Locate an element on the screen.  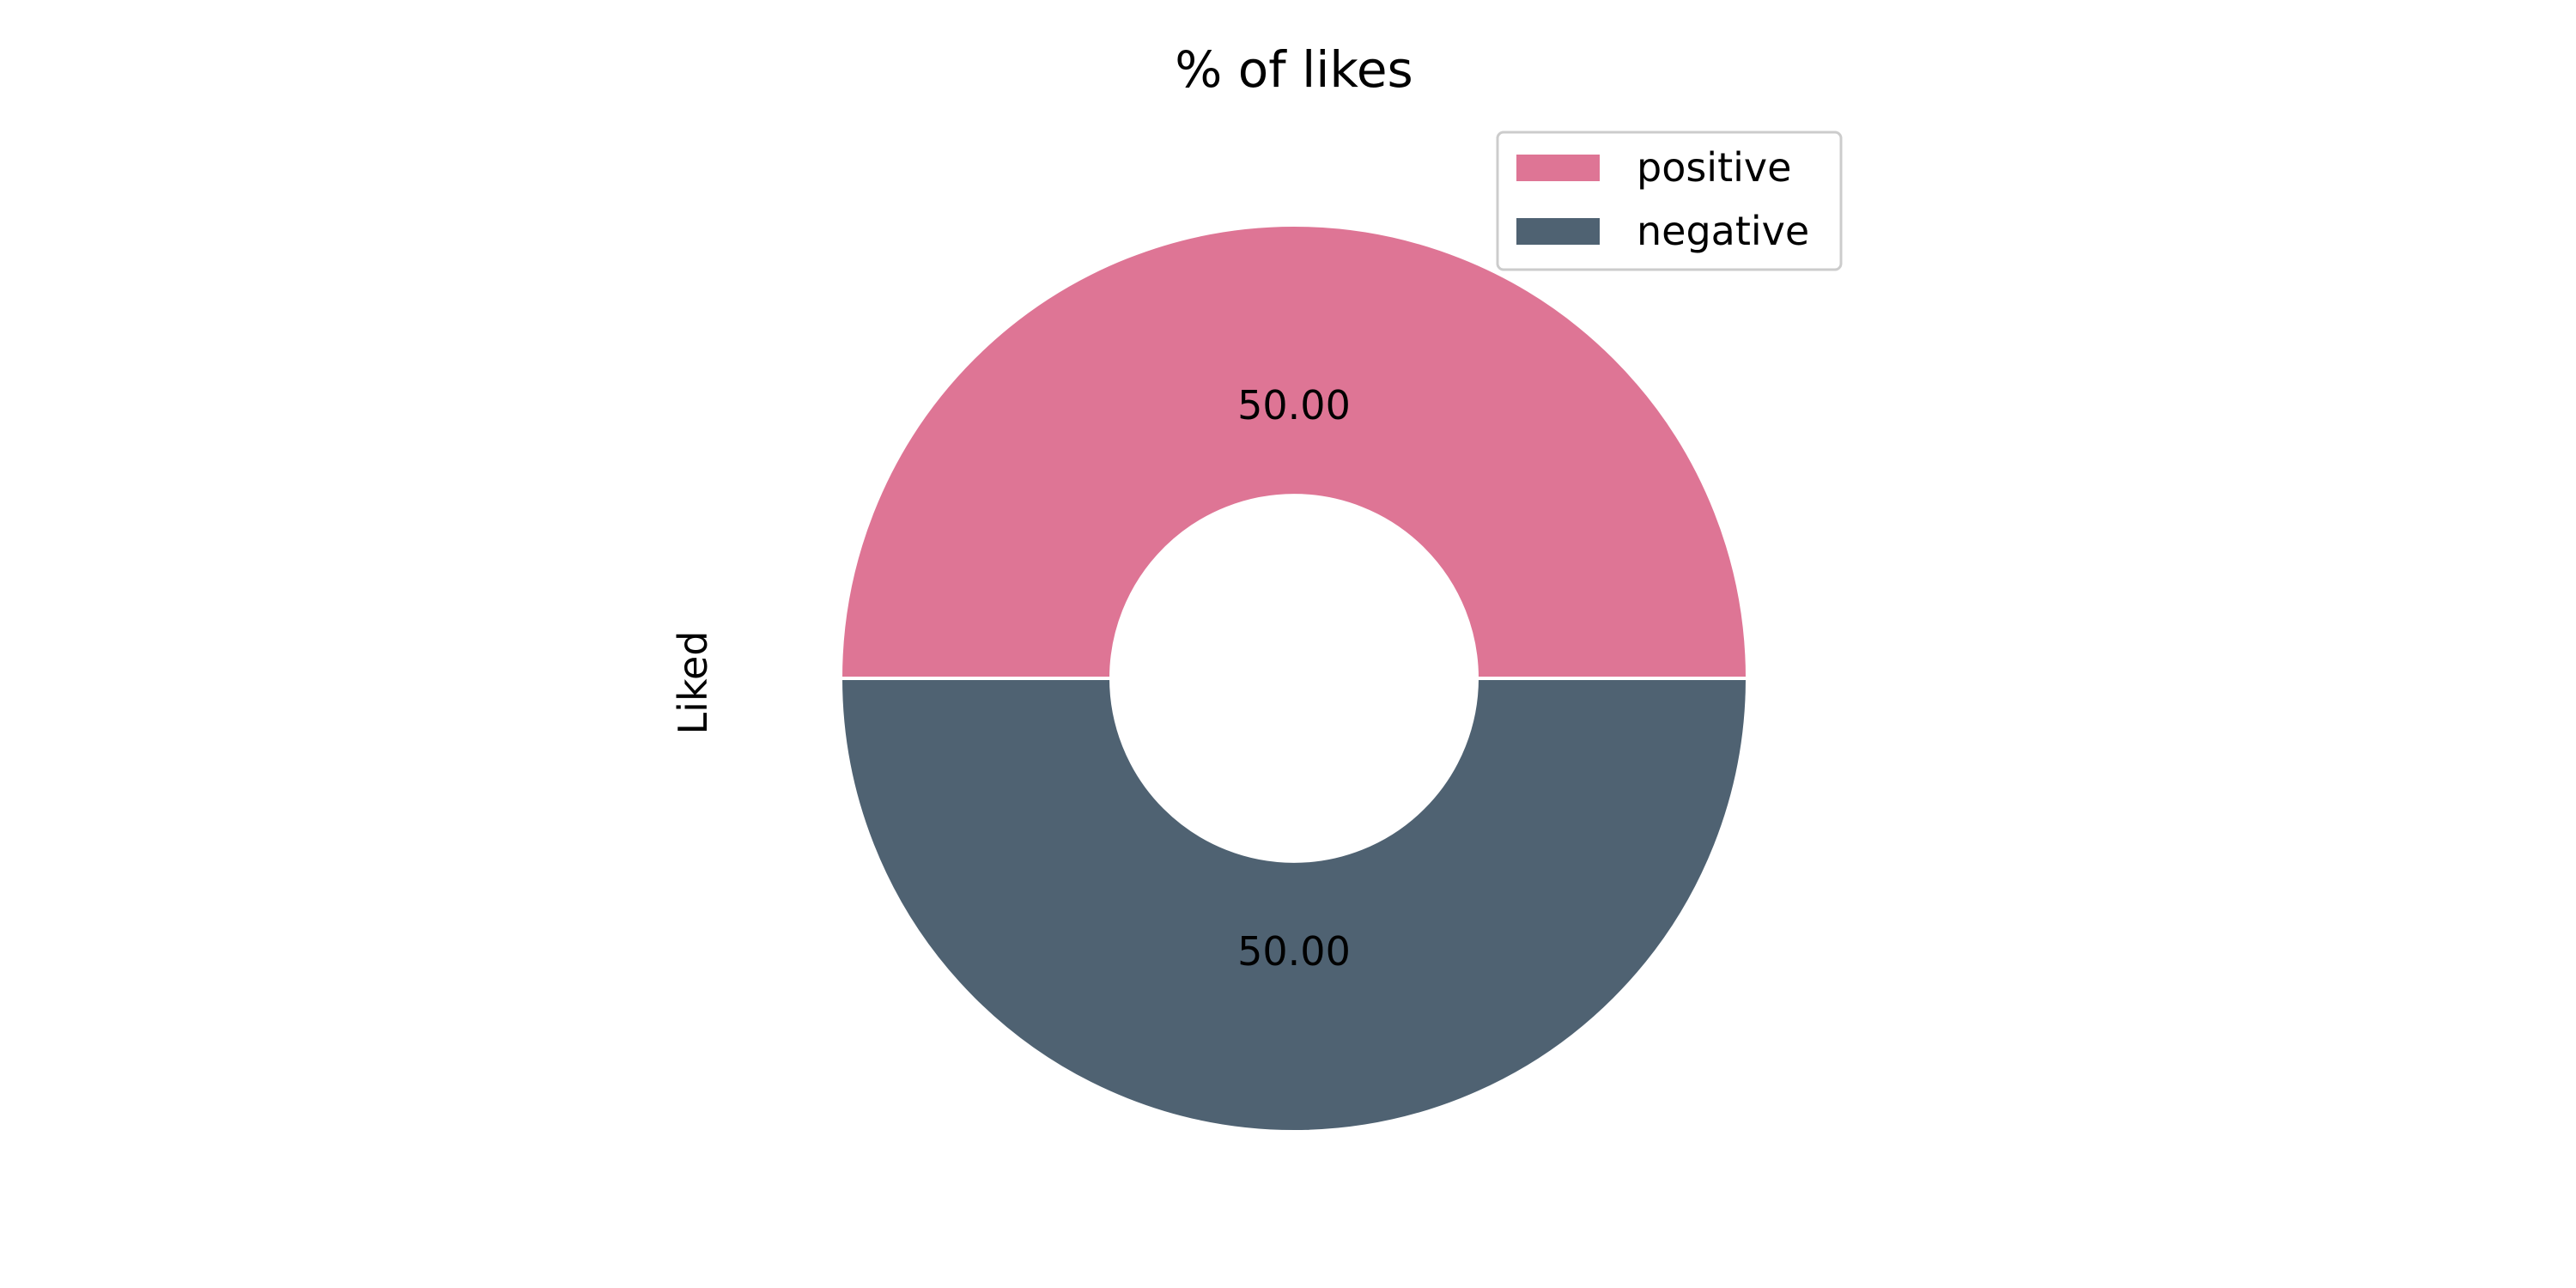
legend-swatch-positive is located at coordinates (1558, 168).